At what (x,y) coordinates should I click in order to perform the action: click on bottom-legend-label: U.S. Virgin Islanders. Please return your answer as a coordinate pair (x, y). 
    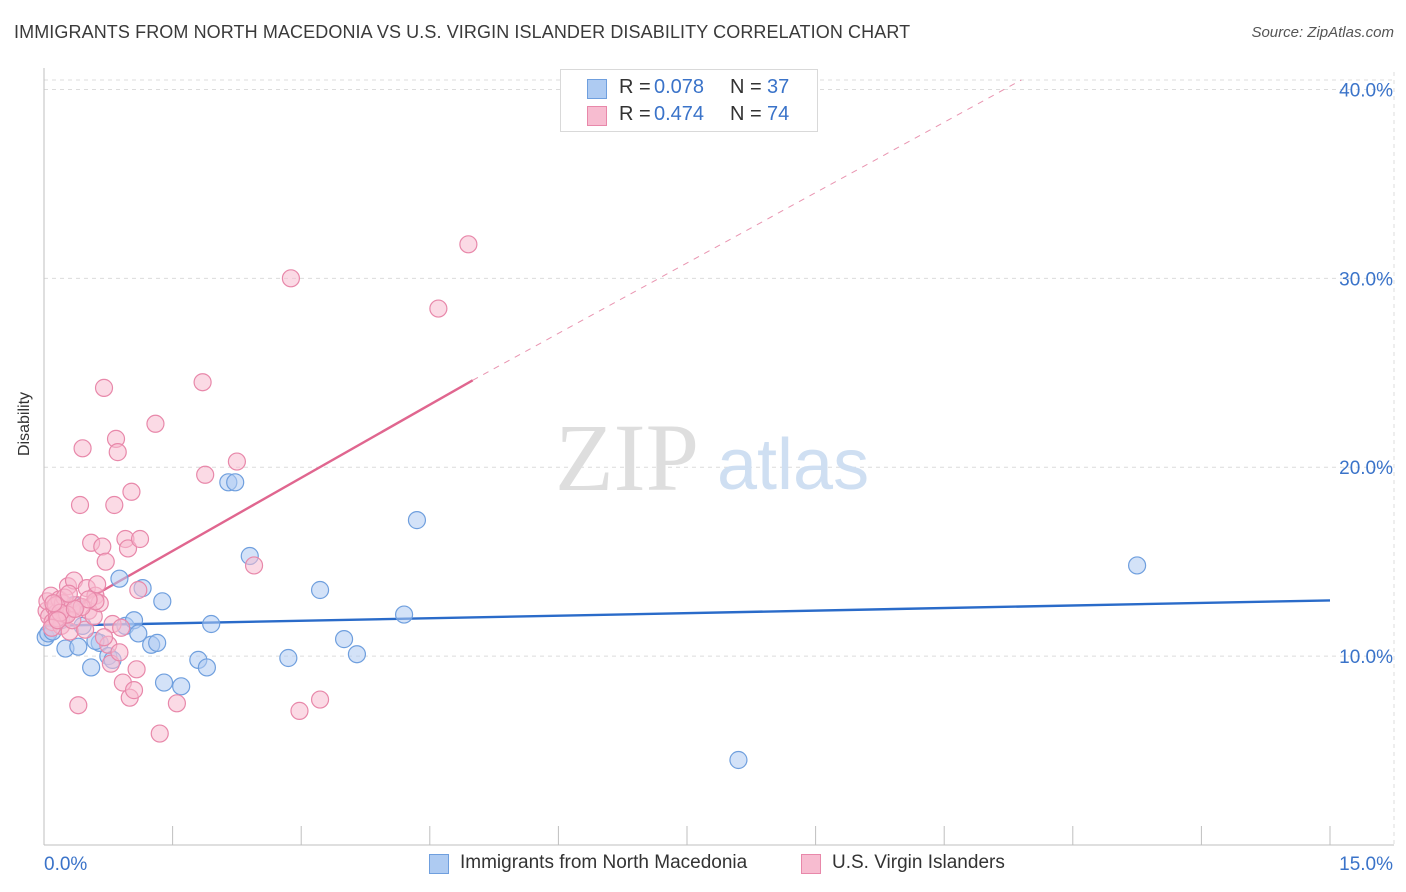
    Looking at the image, I should click on (918, 862).